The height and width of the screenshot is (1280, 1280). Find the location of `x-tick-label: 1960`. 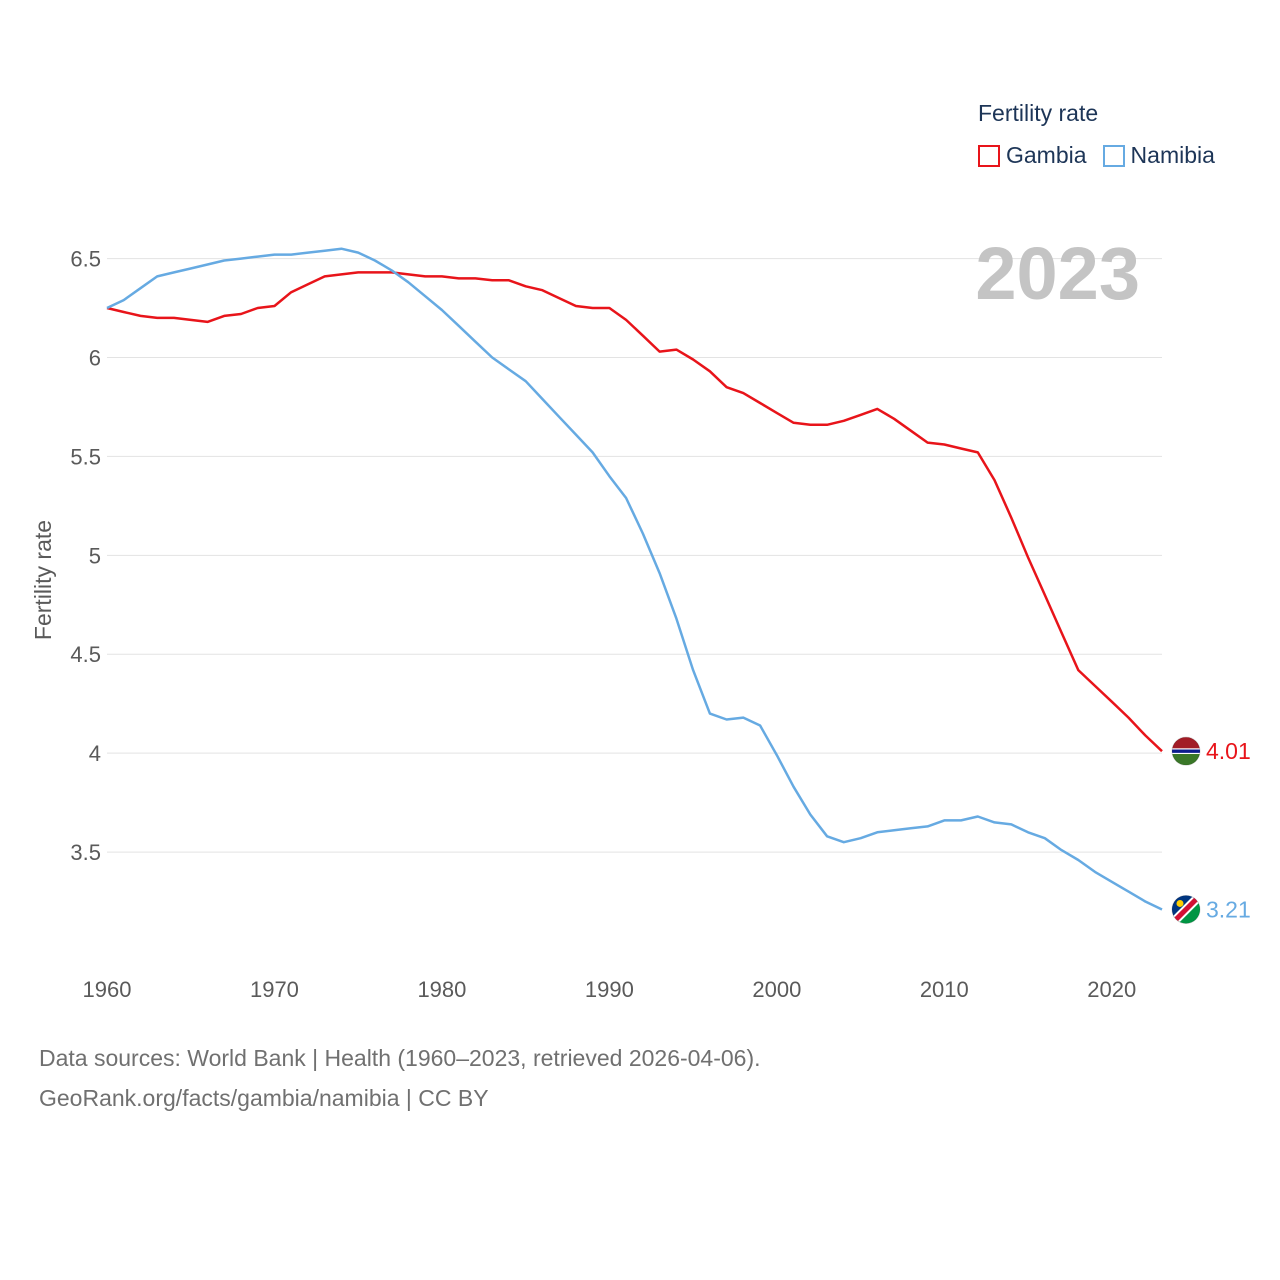

x-tick-label: 1960 is located at coordinates (107, 989).